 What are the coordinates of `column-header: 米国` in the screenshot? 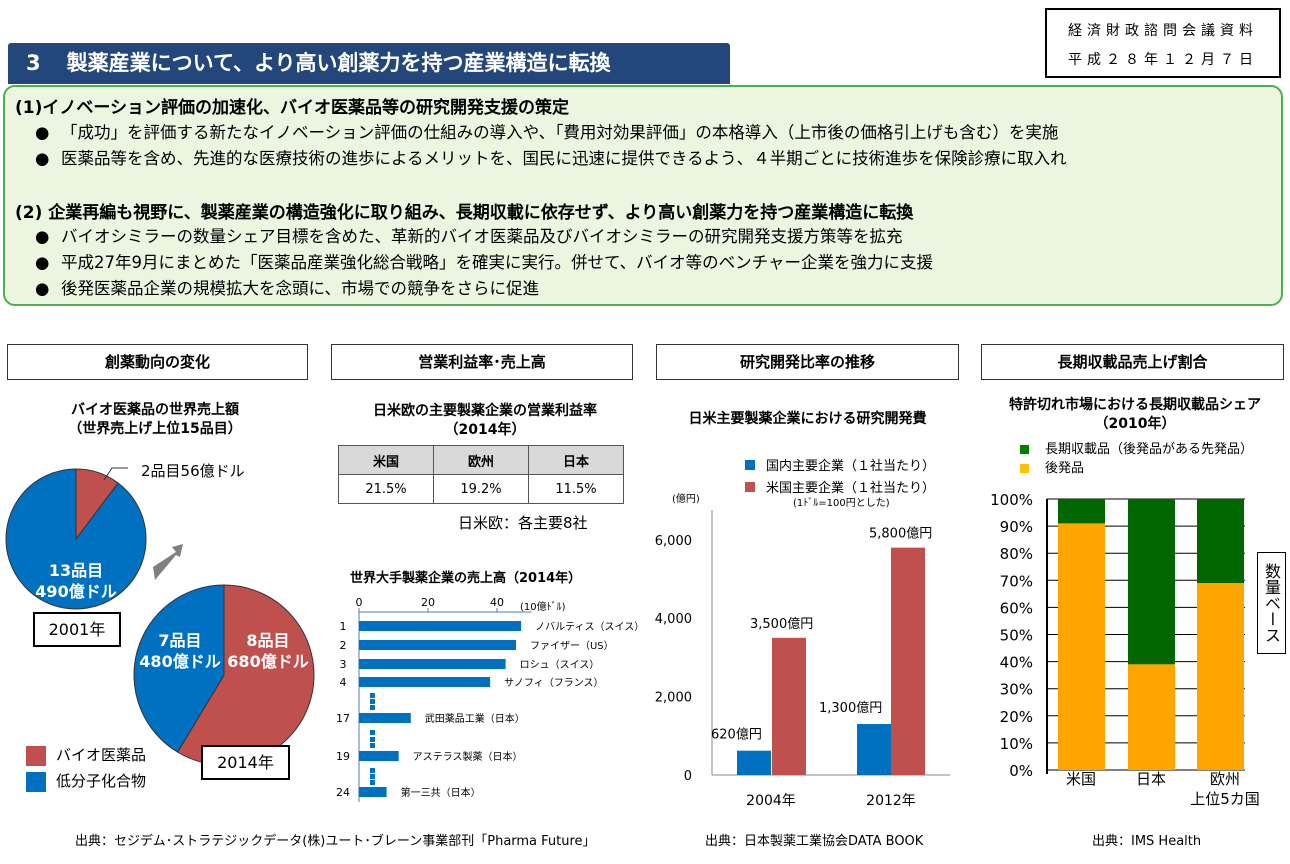 It's located at (386, 460).